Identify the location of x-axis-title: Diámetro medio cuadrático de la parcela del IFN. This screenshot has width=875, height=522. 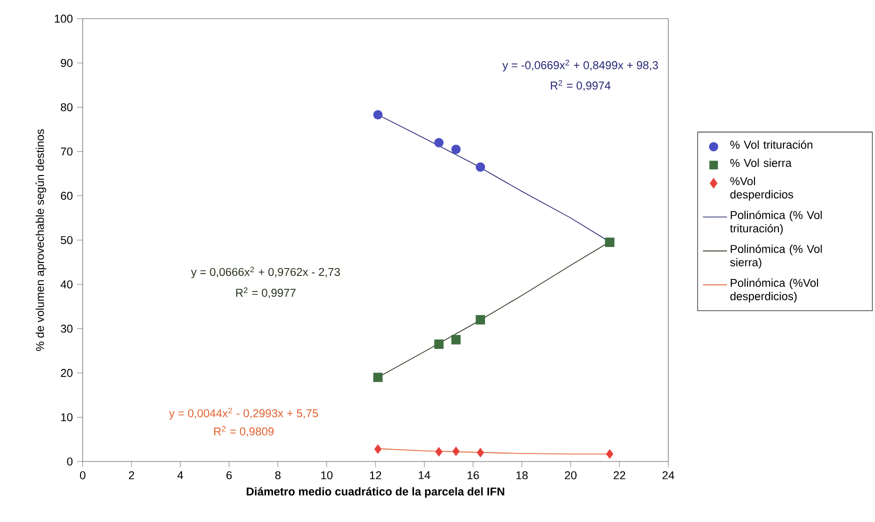
(375, 492).